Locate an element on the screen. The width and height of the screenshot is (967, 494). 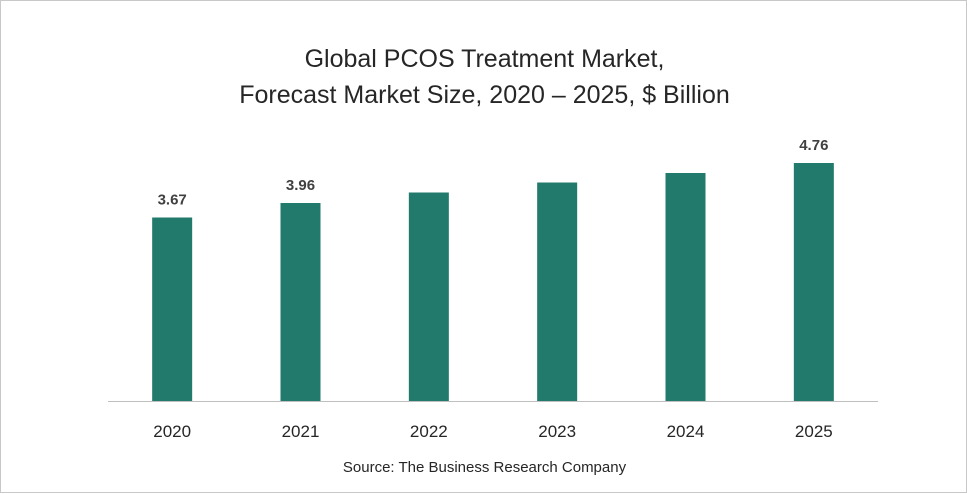
data-label-2020: 3.67 is located at coordinates (172, 200).